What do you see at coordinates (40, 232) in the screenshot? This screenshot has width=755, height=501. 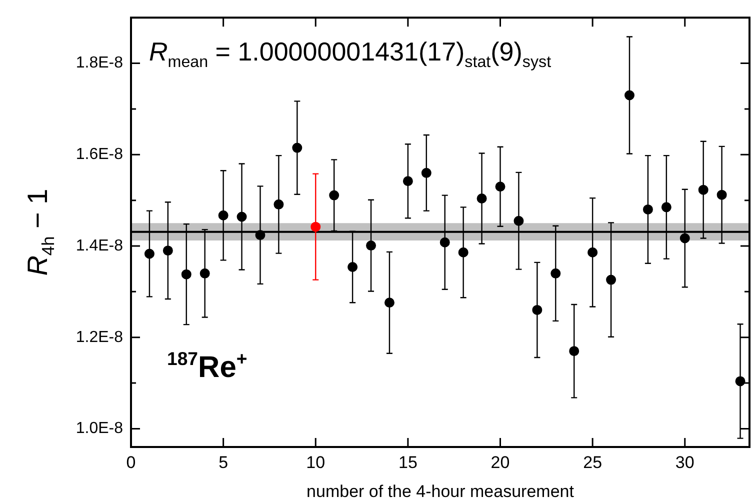 I see `y-axis-title: R4h − 1` at bounding box center [40, 232].